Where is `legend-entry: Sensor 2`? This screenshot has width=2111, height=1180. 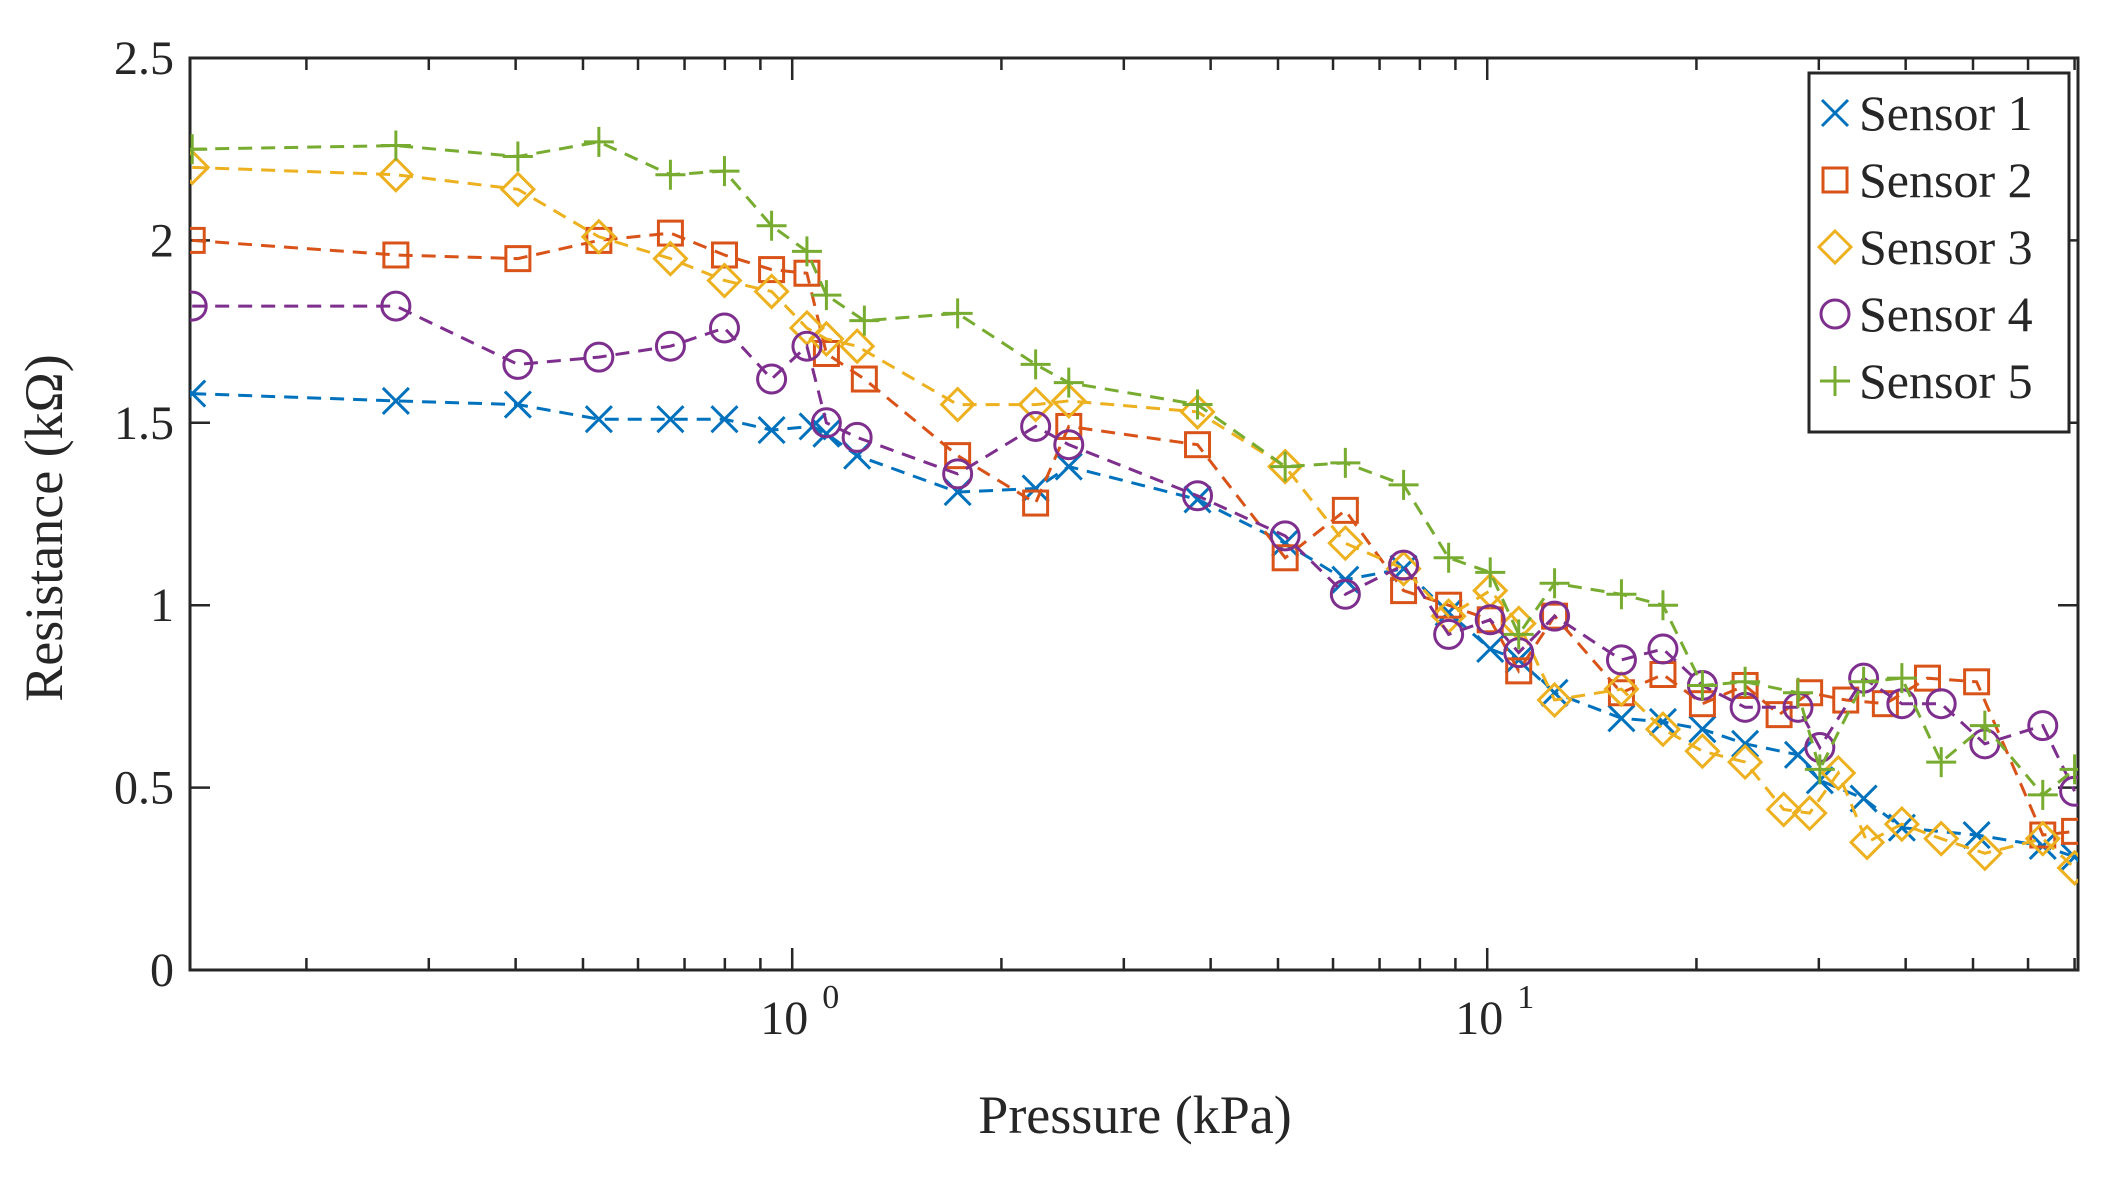 legend-entry: Sensor 2 is located at coordinates (1927, 180).